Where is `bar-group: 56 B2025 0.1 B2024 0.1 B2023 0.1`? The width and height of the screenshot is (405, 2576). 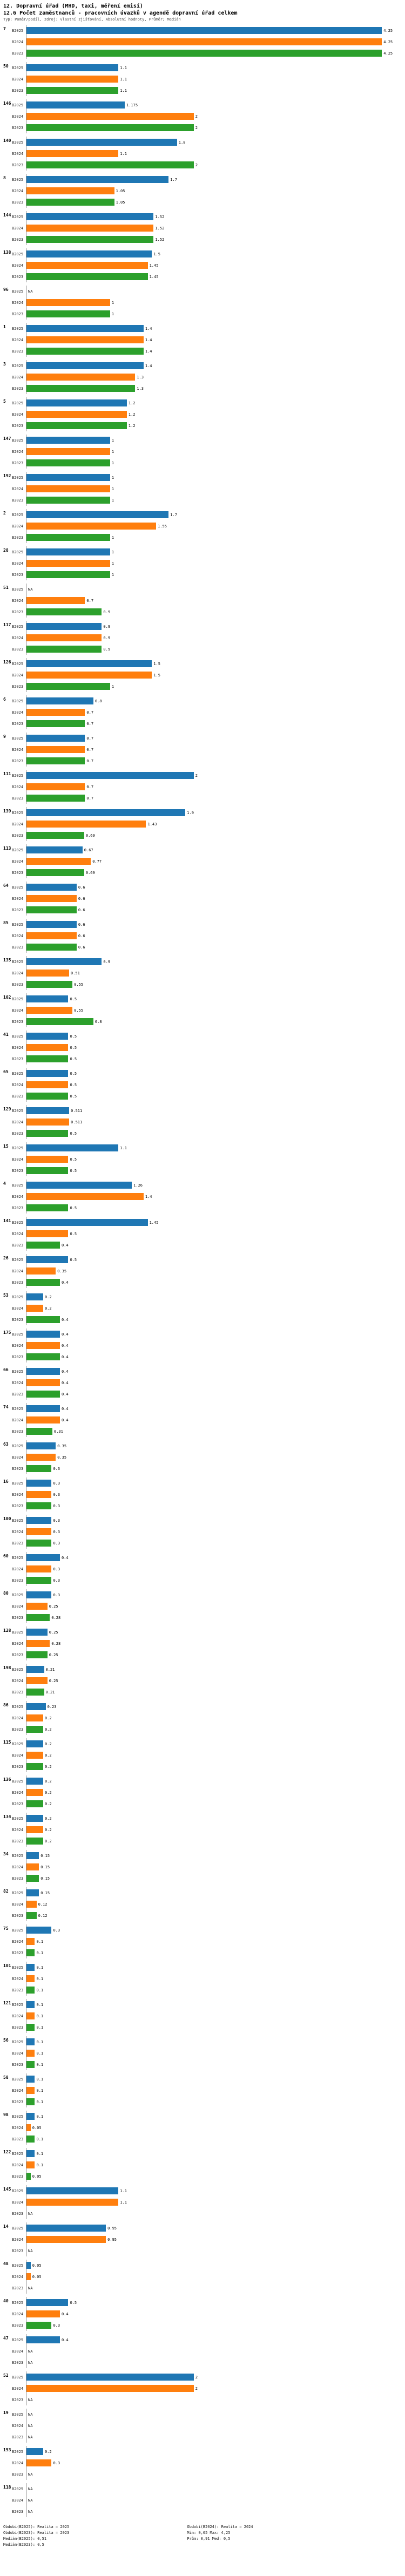 bar-group: 56 B2025 0.1 B2024 0.1 B2023 0.1 is located at coordinates (203, 2053).